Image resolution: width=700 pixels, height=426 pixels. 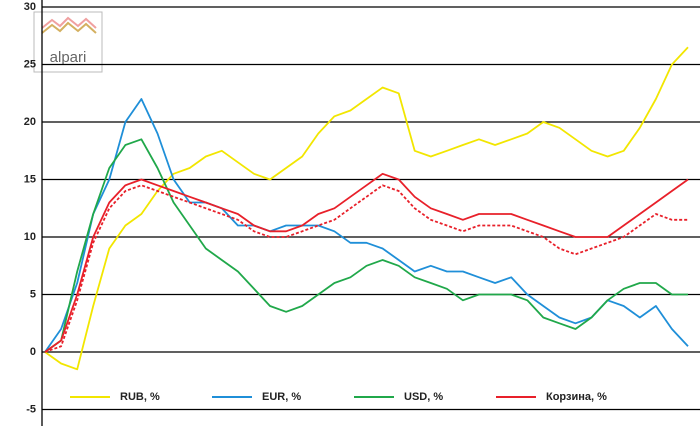 What do you see at coordinates (140, 397) in the screenshot?
I see `legend-label: RUB, %` at bounding box center [140, 397].